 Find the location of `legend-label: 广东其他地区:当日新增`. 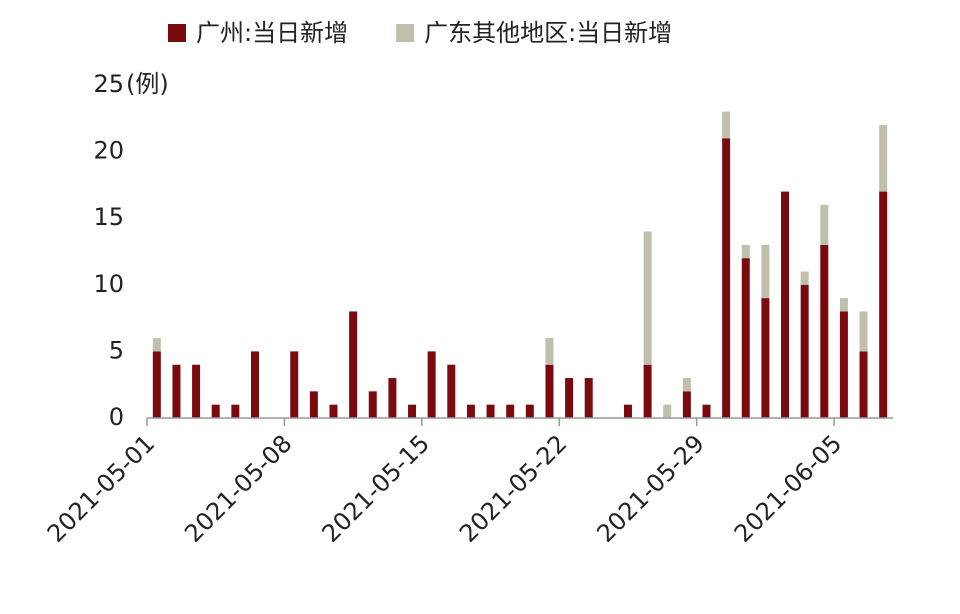

legend-label: 广东其他地区:当日新增 is located at coordinates (548, 33).